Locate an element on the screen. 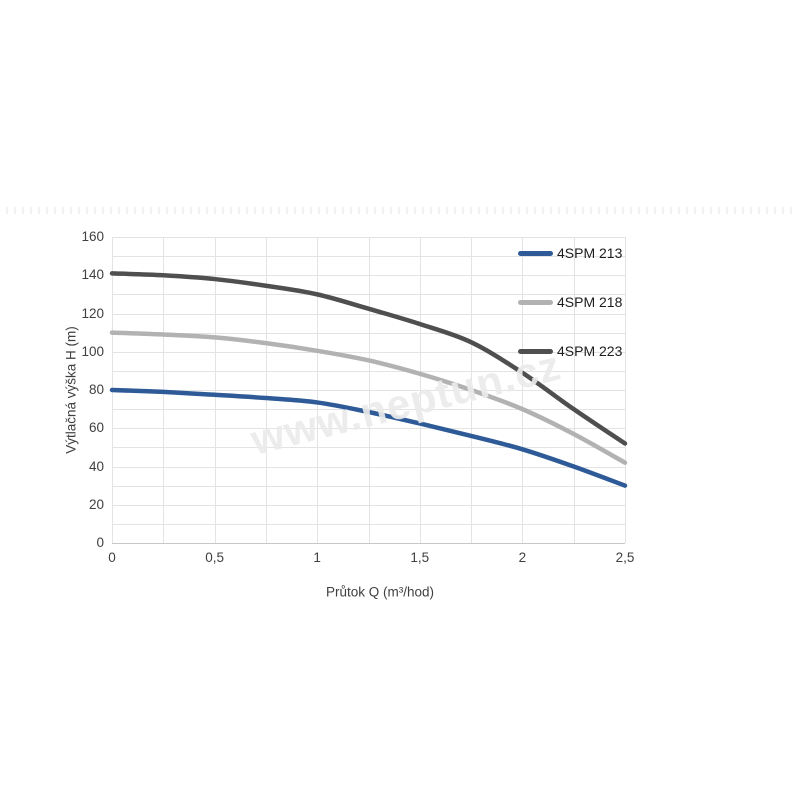  x-tick-label: 0 is located at coordinates (112, 557).